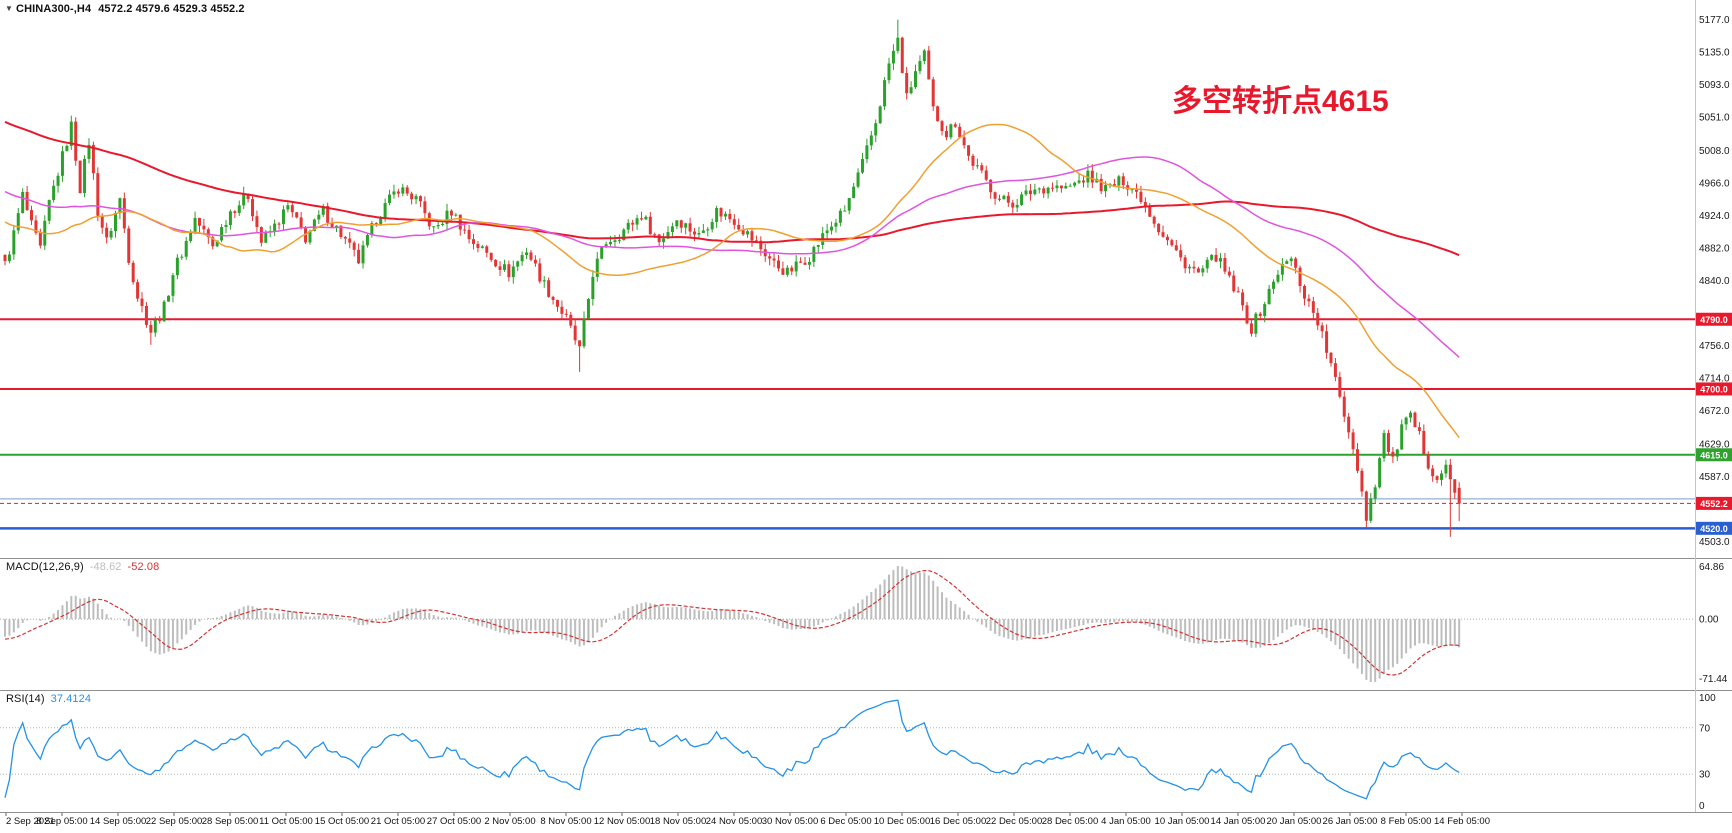 Image resolution: width=1732 pixels, height=833 pixels. Describe the element at coordinates (1070, 821) in the screenshot. I see `time-label: 28 Dec 05:00` at that location.